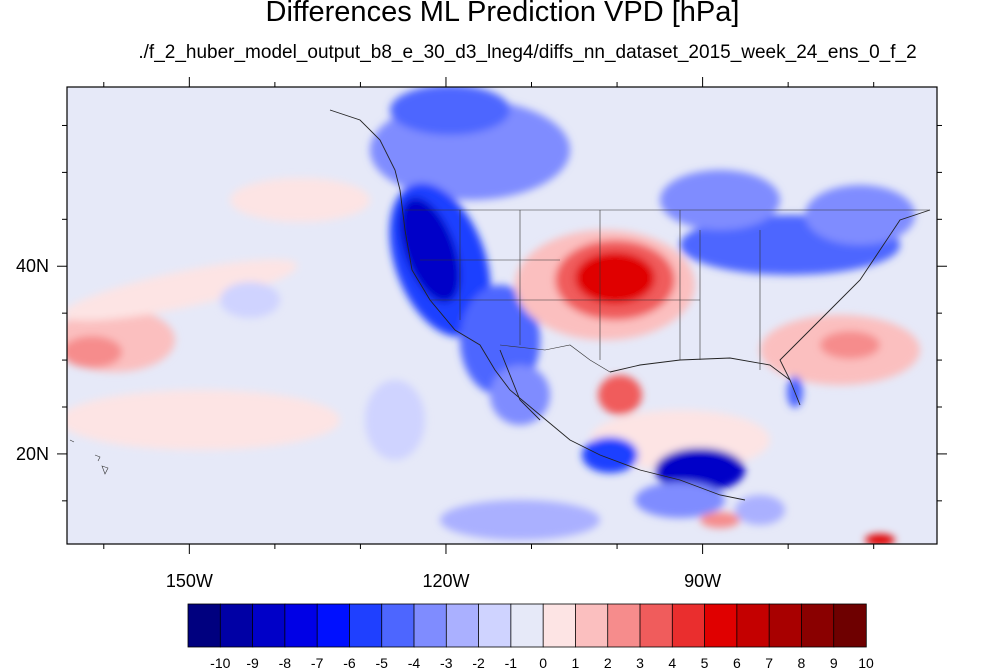 The image size is (1005, 672). Describe the element at coordinates (32, 454) in the screenshot. I see `y-tick-label: 20N` at that location.